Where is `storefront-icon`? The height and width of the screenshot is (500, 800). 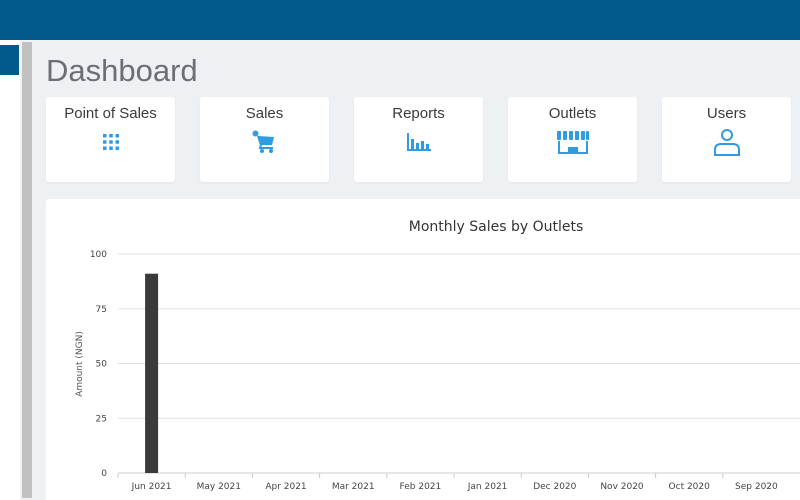
storefront-icon is located at coordinates (572, 142).